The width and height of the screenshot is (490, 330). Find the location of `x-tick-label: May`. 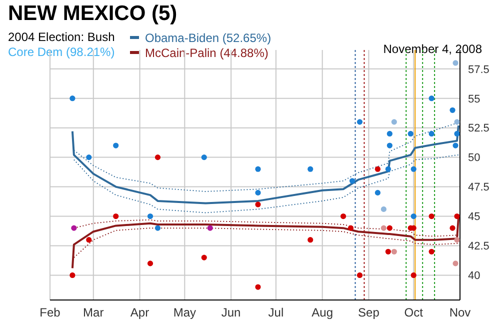

x-tick-label: May is located at coordinates (184, 313).